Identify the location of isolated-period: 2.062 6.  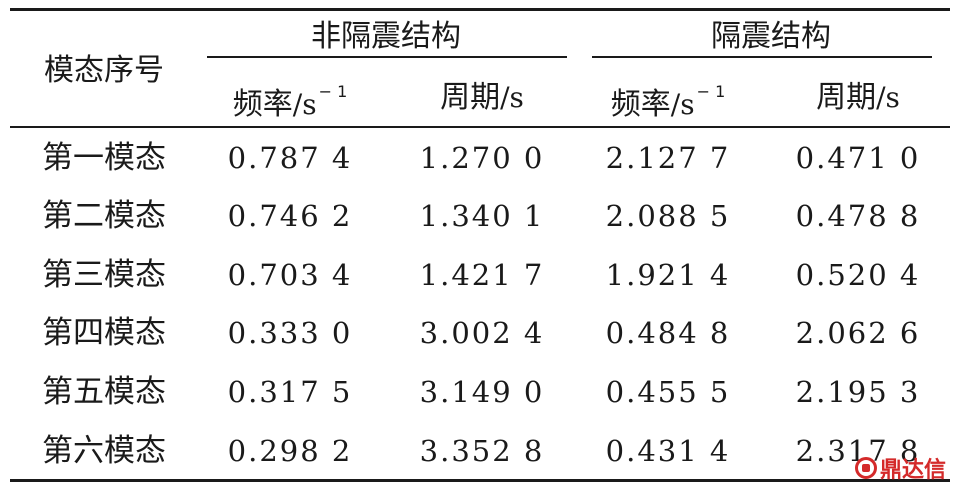
(858, 333).